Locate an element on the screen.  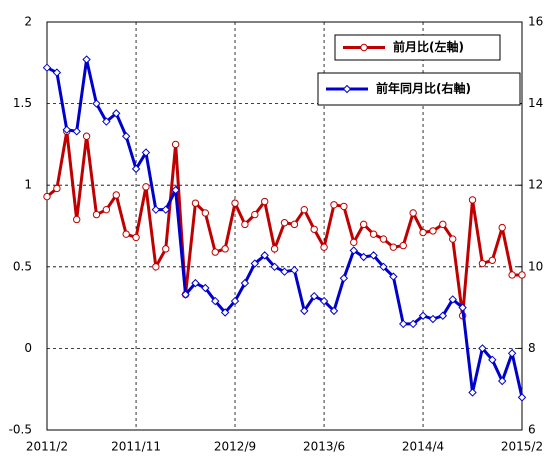
y-tick-label: 0 is located at coordinates (28, 348).